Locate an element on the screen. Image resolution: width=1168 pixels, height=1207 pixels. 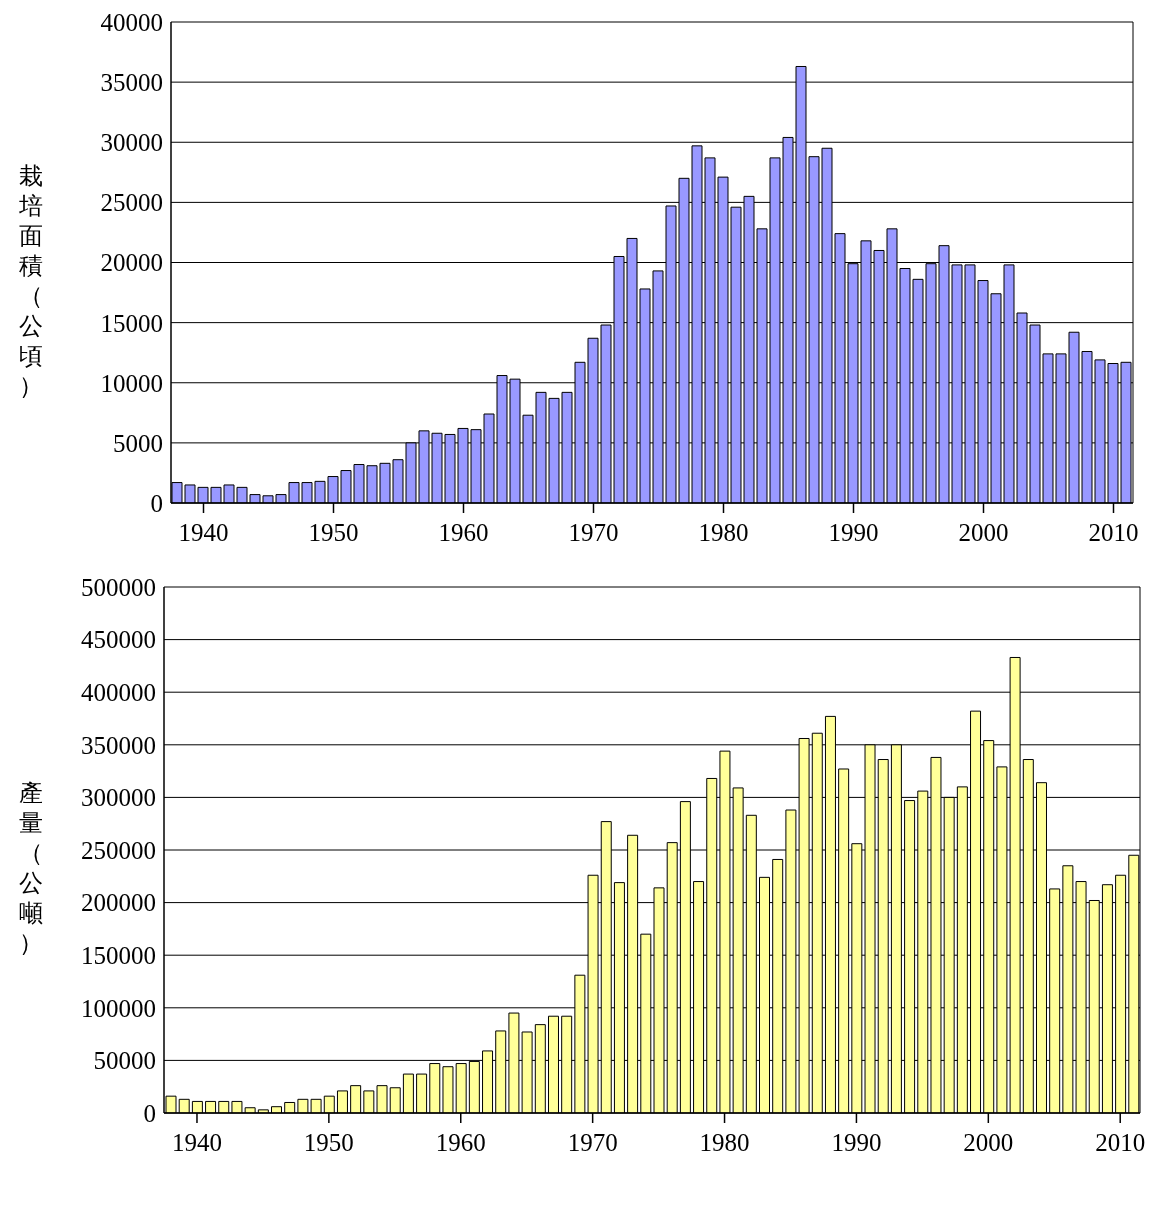
y-tick-label: 25000 is located at coordinates (131, 203).